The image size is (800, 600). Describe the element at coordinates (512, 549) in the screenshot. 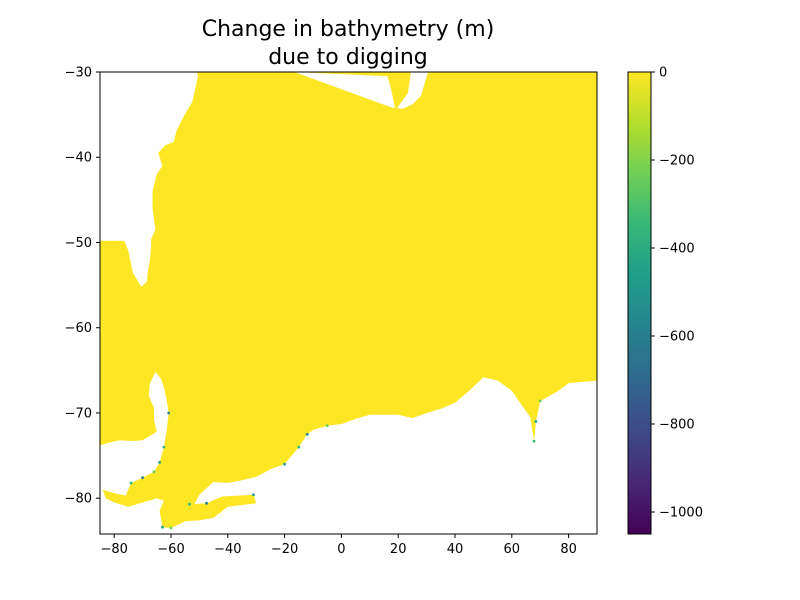

I see `x-tick-label: 60` at that location.